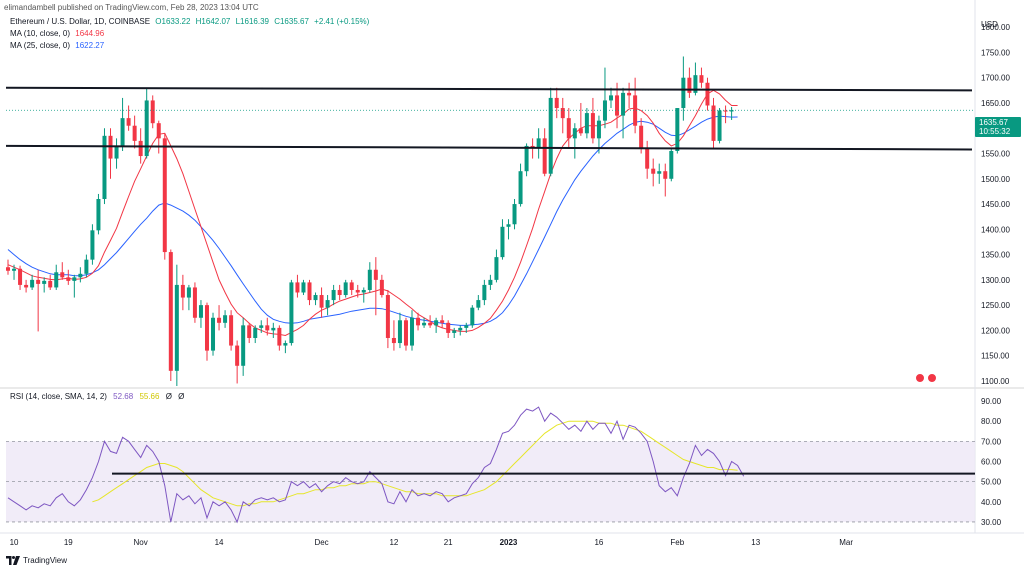 The image size is (1024, 577). Describe the element at coordinates (755, 542) in the screenshot. I see `time-tick-label: 13` at that location.